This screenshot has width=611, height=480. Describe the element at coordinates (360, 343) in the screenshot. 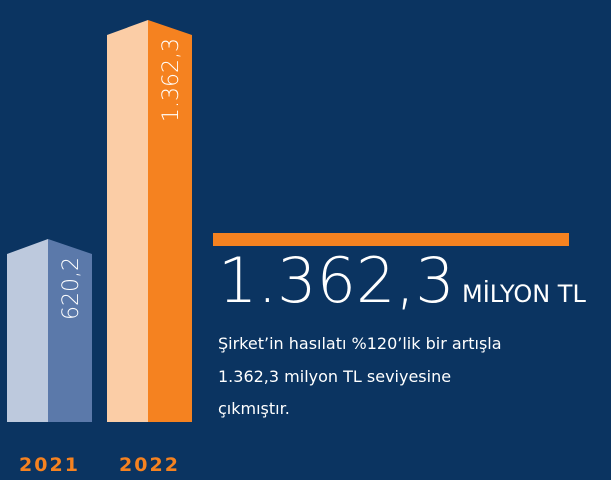

I see `description-line: Şirket’in hasılatı %120’lik bir artışla` at that location.